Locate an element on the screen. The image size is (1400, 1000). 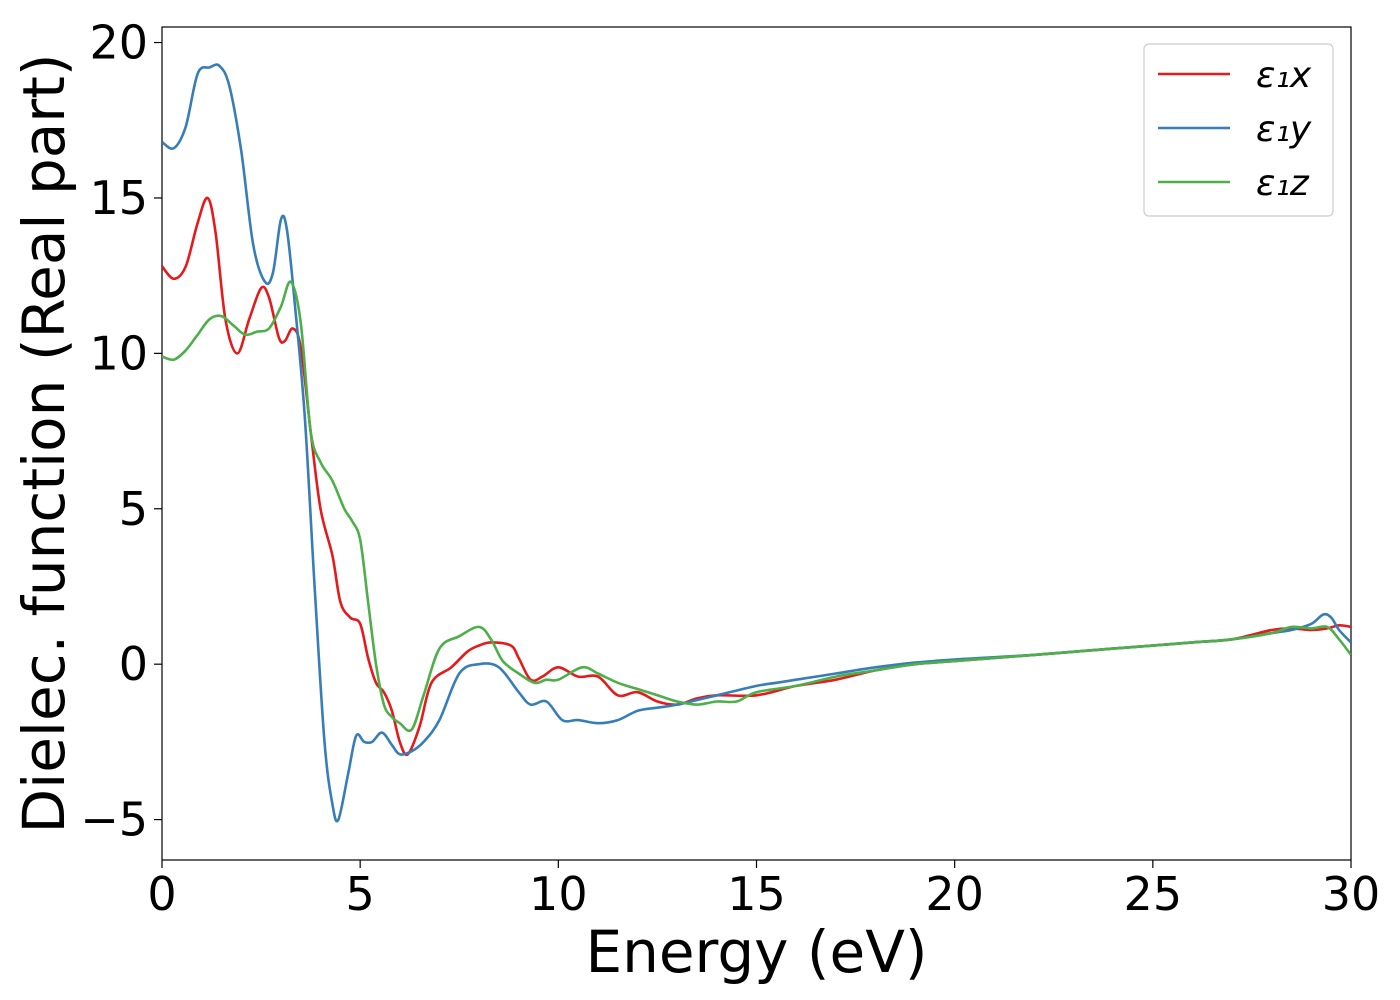
legend-box is located at coordinates (1238, 130).